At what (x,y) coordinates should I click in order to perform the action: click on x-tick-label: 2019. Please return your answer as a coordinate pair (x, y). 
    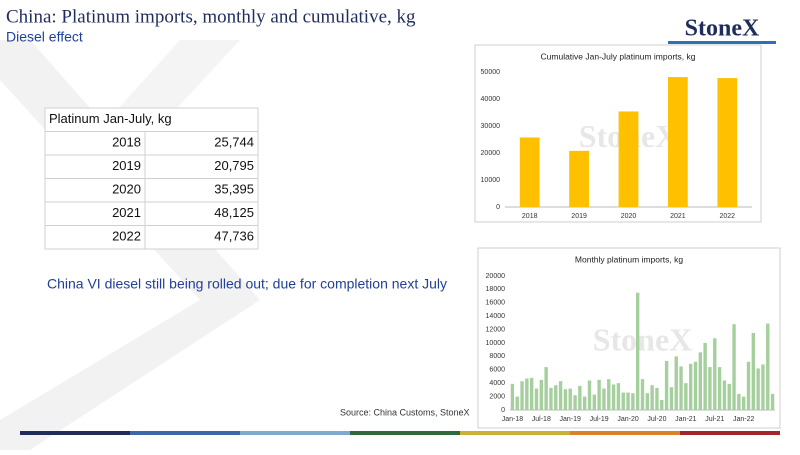
    Looking at the image, I should click on (579, 216).